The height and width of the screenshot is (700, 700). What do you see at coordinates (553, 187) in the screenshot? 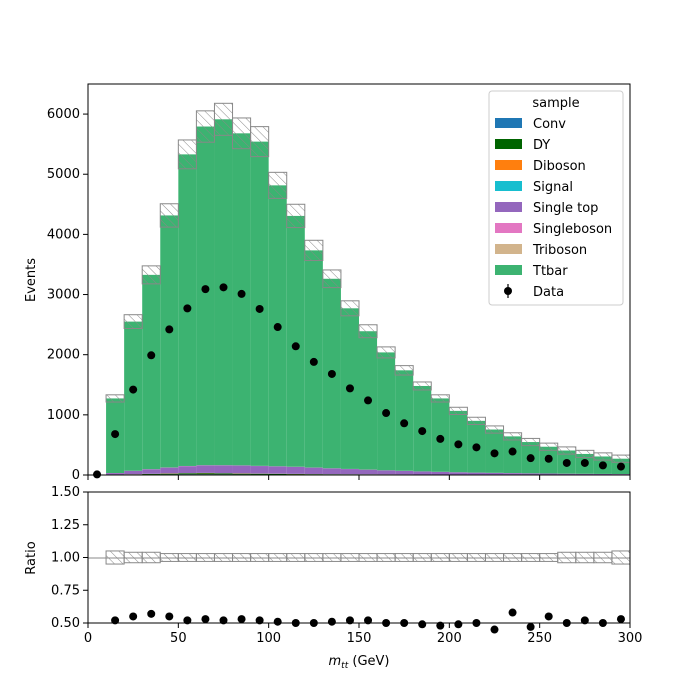
I see `legend-label-signal: Signal` at bounding box center [553, 187].